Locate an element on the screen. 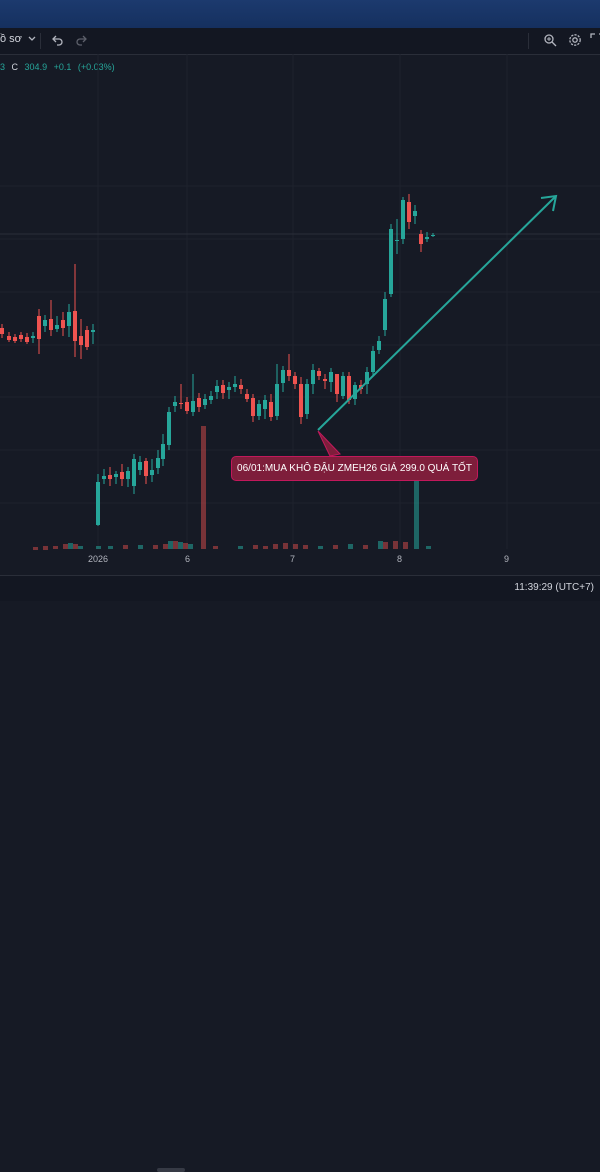 This screenshot has height=1172, width=600. trend-arrow-head is located at coordinates (549, 203).